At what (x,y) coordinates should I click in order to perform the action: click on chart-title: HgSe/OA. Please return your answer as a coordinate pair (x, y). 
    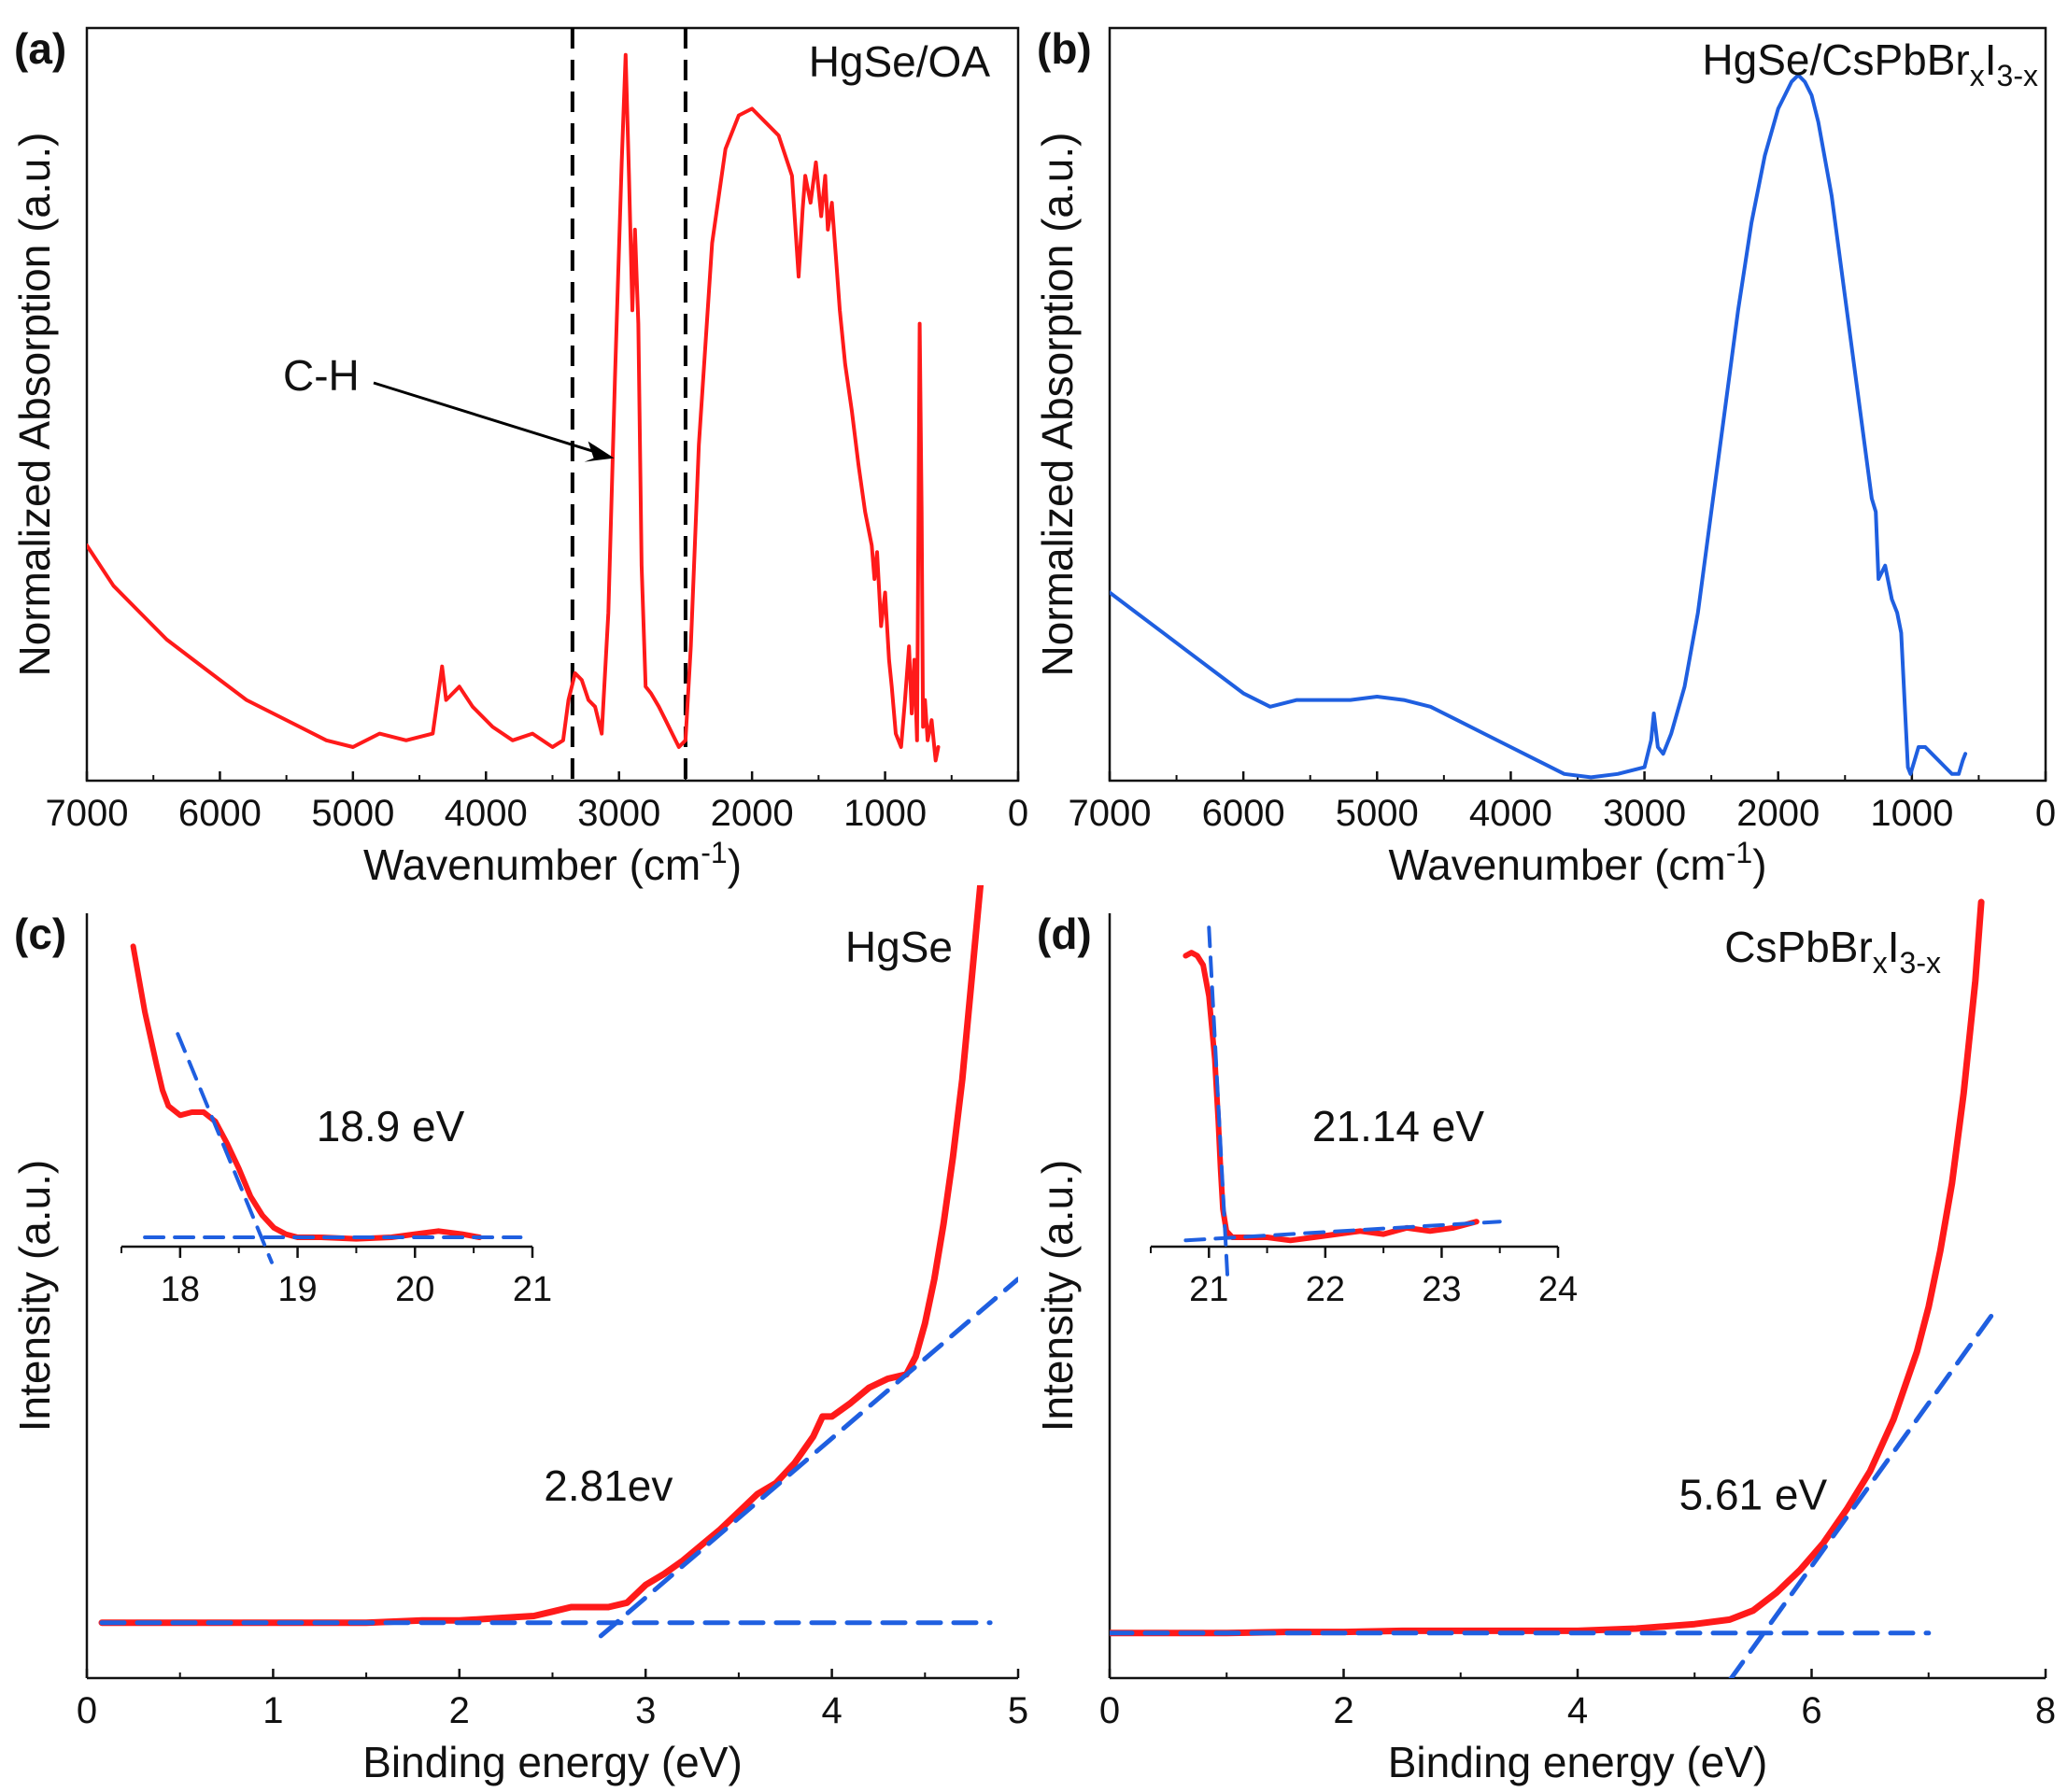
    Looking at the image, I should click on (900, 62).